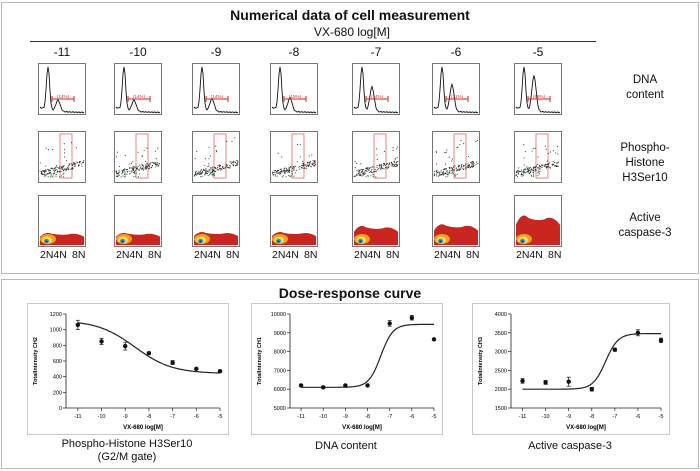 The image size is (700, 471). Describe the element at coordinates (294, 89) in the screenshot. I see `dna-histogram-cell: (15%)` at that location.